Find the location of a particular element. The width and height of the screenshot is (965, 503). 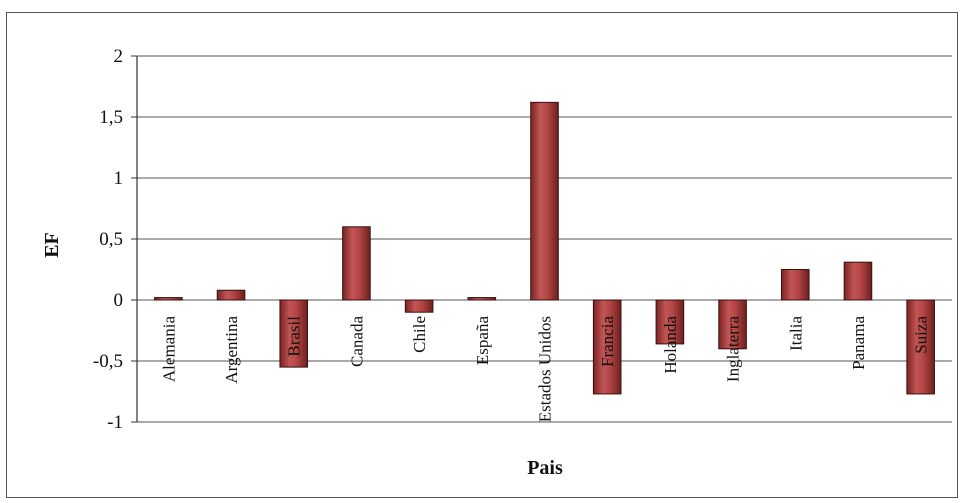

x-category-label: Inglaterra is located at coordinates (733, 349).